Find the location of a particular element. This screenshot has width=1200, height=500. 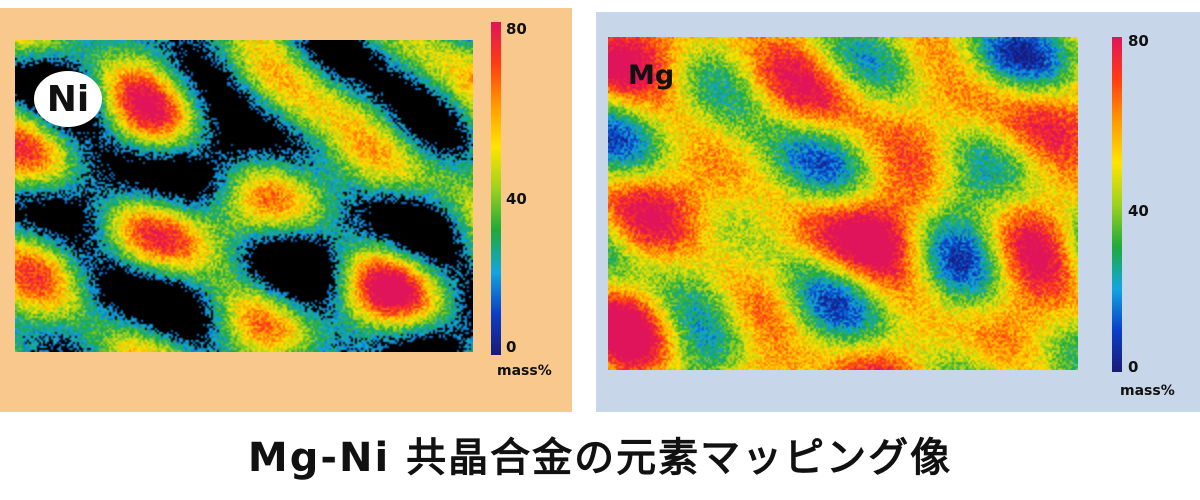

ni-unit-label: mass% is located at coordinates (524, 371).